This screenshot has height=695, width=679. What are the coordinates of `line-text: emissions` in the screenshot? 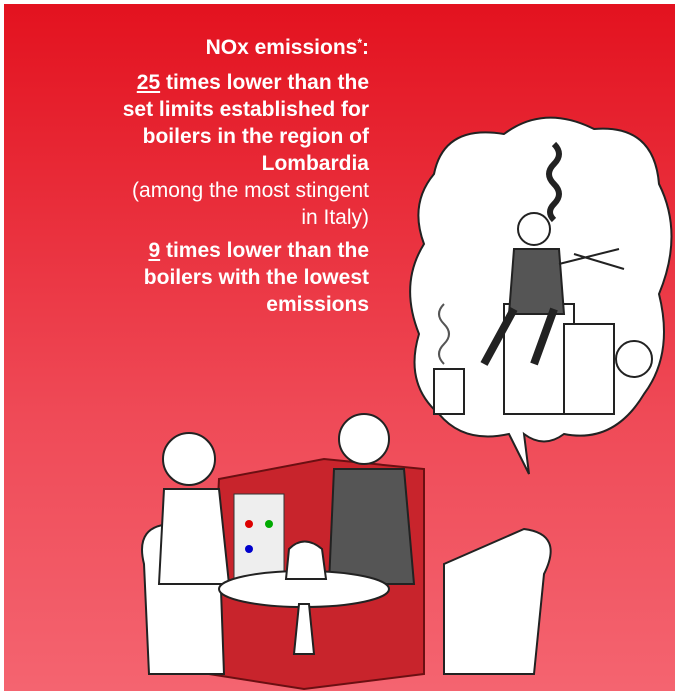 It's located at (317, 304).